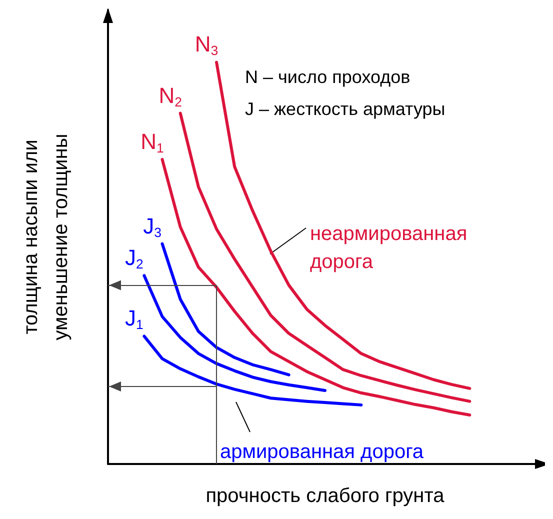 This screenshot has width=553, height=519. I want to click on x-axis-title: прочность слабого грунта, so click(326, 496).